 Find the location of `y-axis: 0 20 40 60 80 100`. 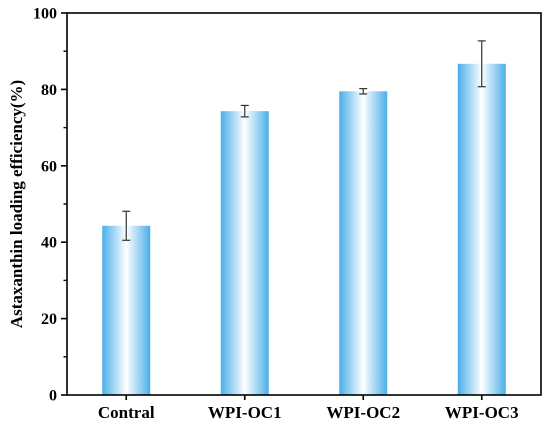

y-axis: 0 20 40 60 80 100 is located at coordinates (50, 205).